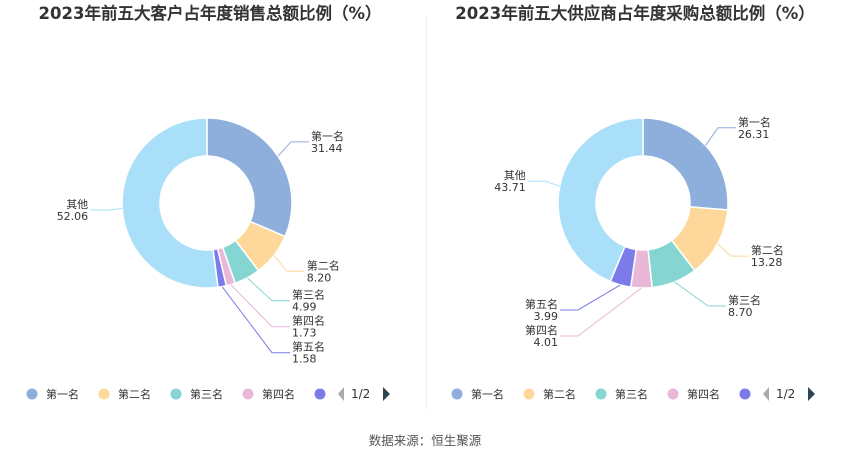  Describe the element at coordinates (510, 187) in the screenshot. I see `slice-value-label: 43.71` at that location.